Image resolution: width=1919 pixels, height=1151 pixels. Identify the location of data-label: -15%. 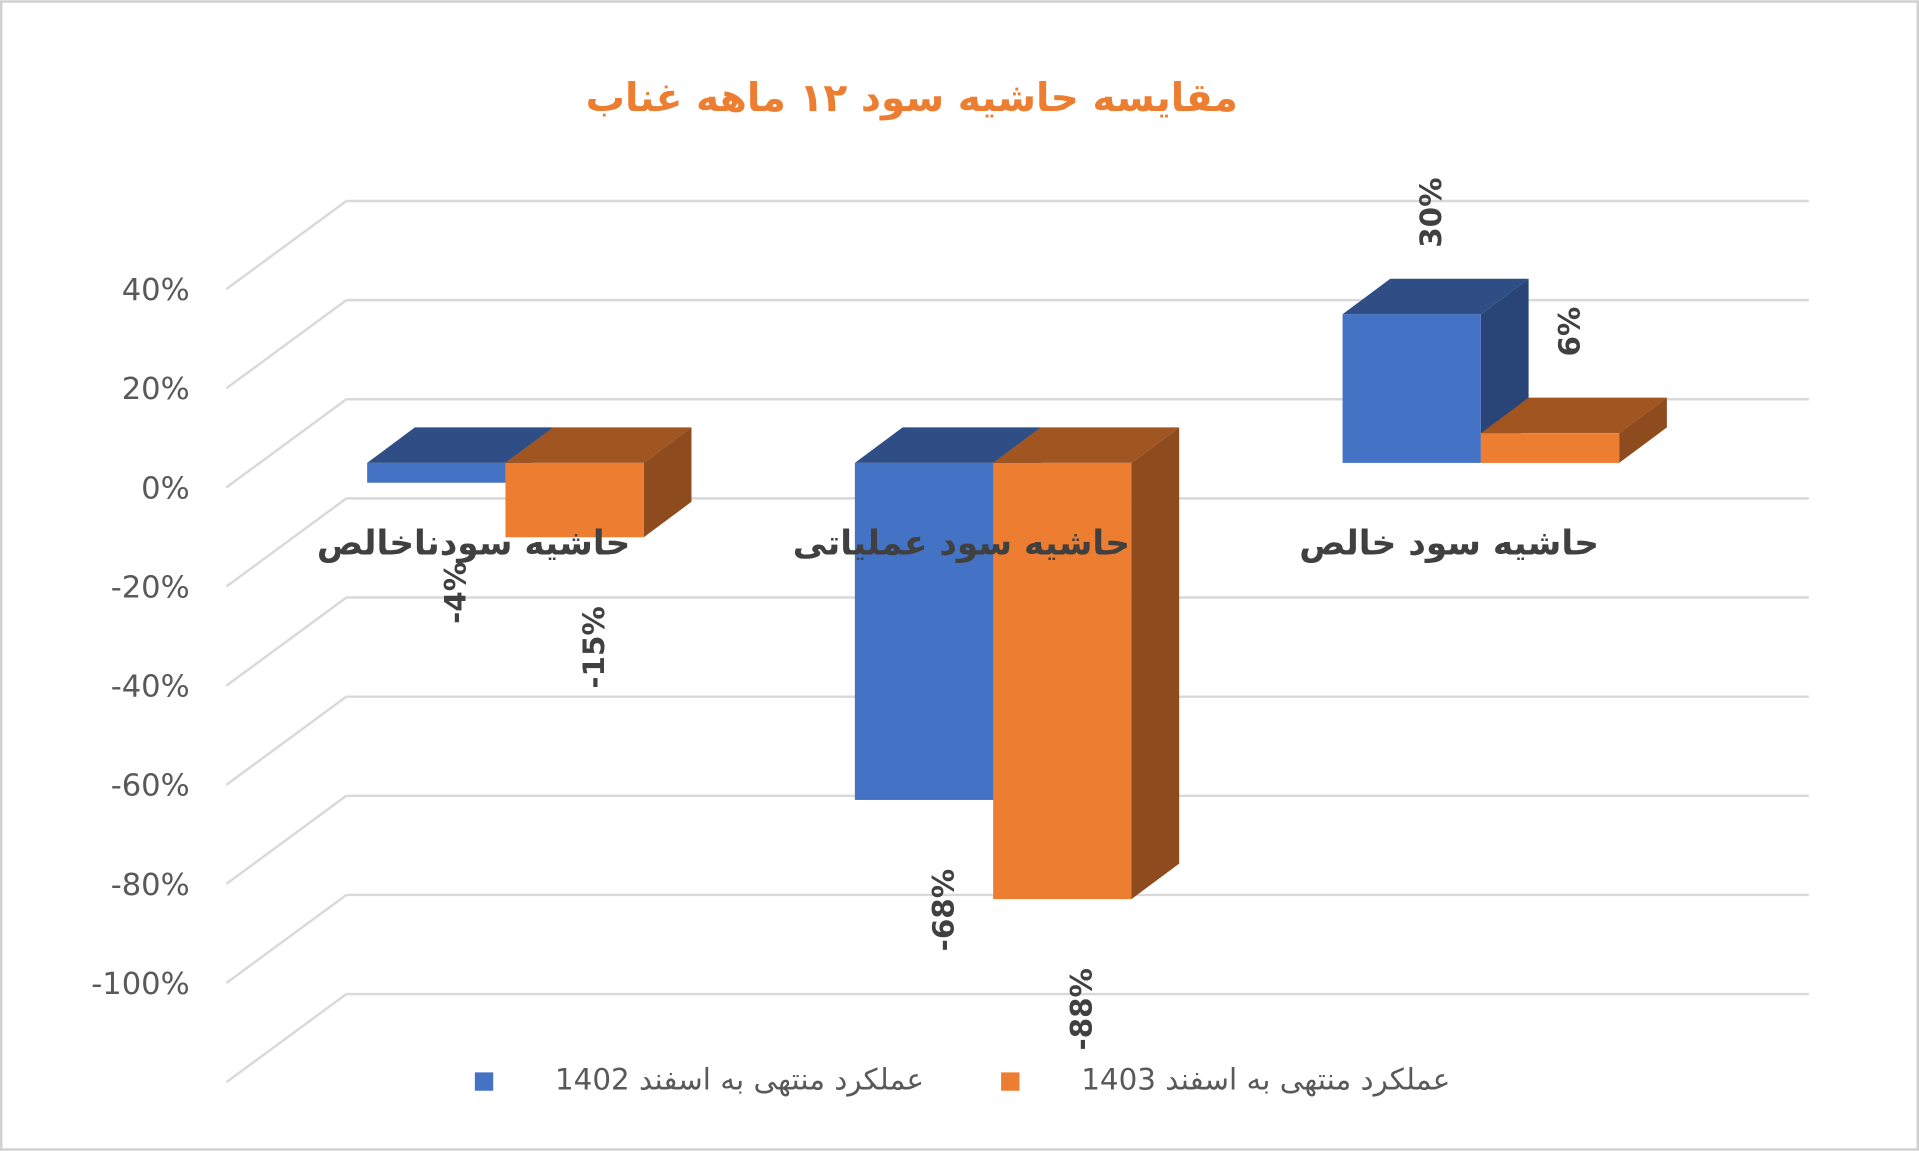
(594, 647).